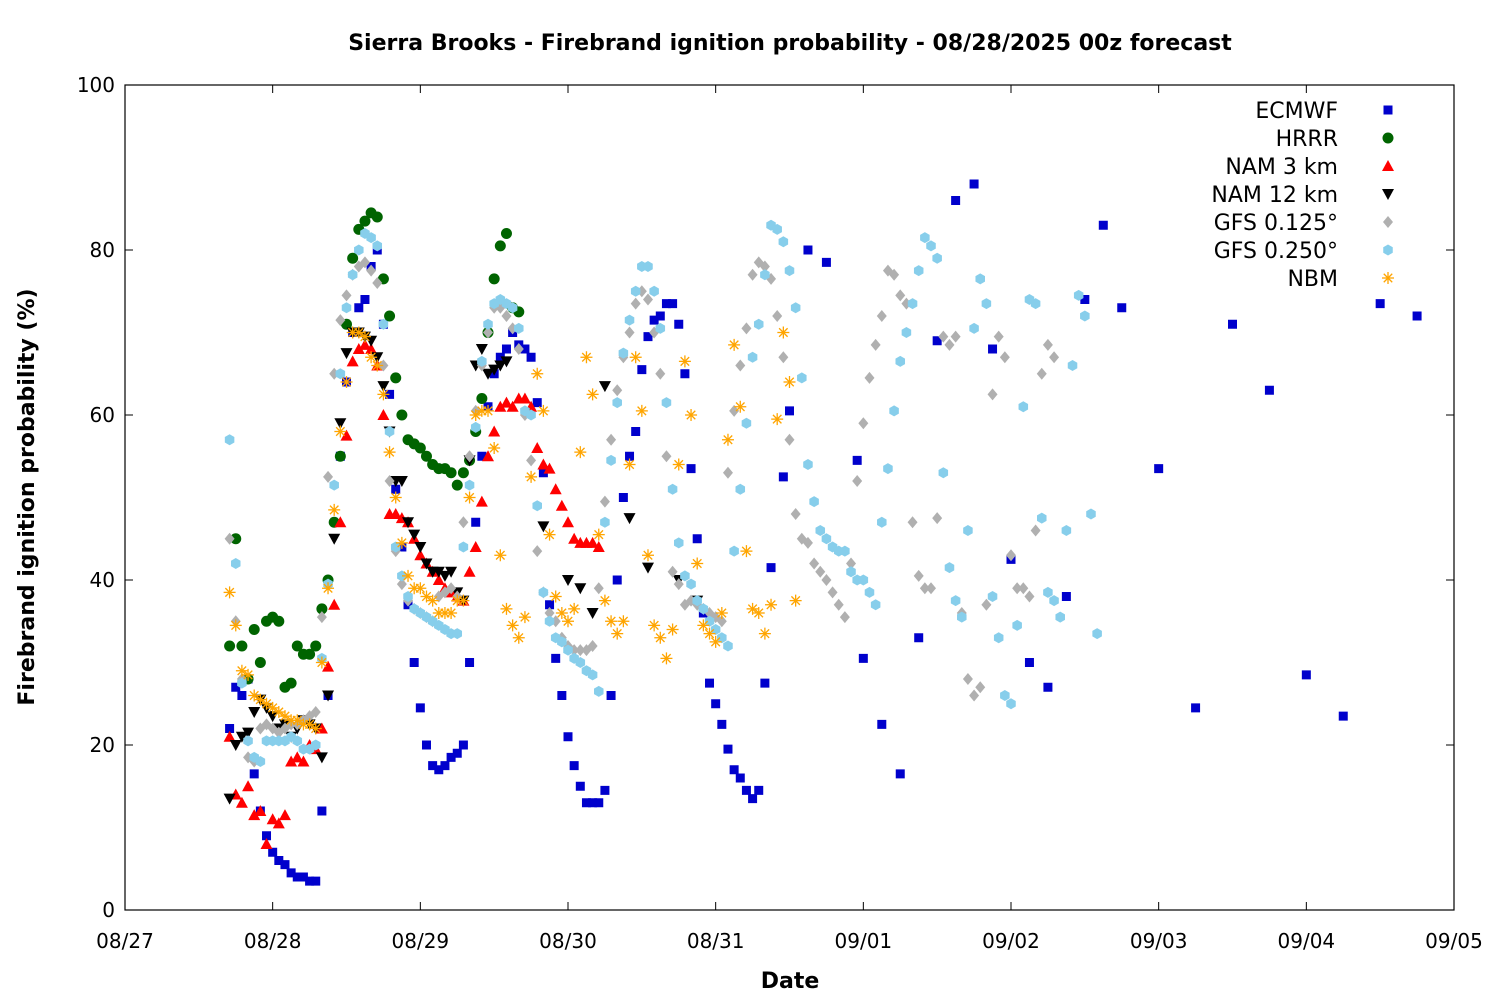 This screenshot has width=1500, height=1000. What do you see at coordinates (1296, 111) in the screenshot?
I see `legend-label: ECMWF` at bounding box center [1296, 111].